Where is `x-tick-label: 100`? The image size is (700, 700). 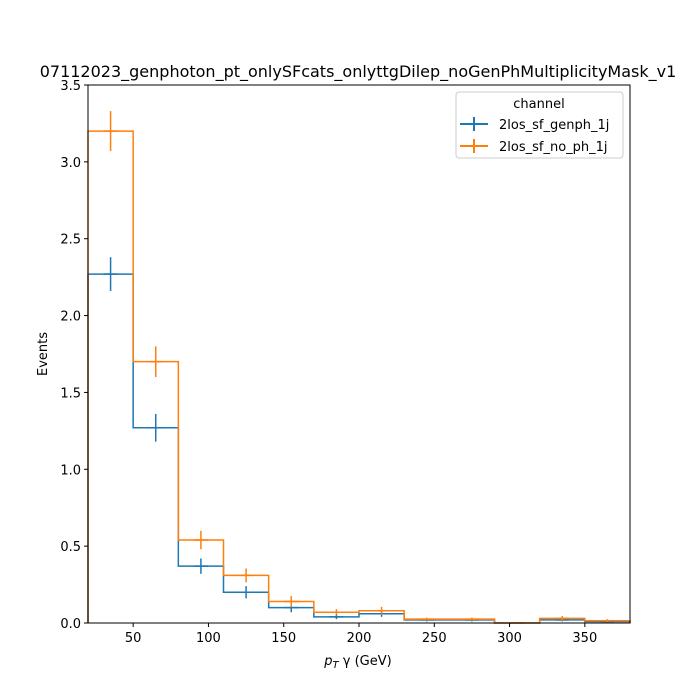
x-tick-label: 100 is located at coordinates (208, 638).